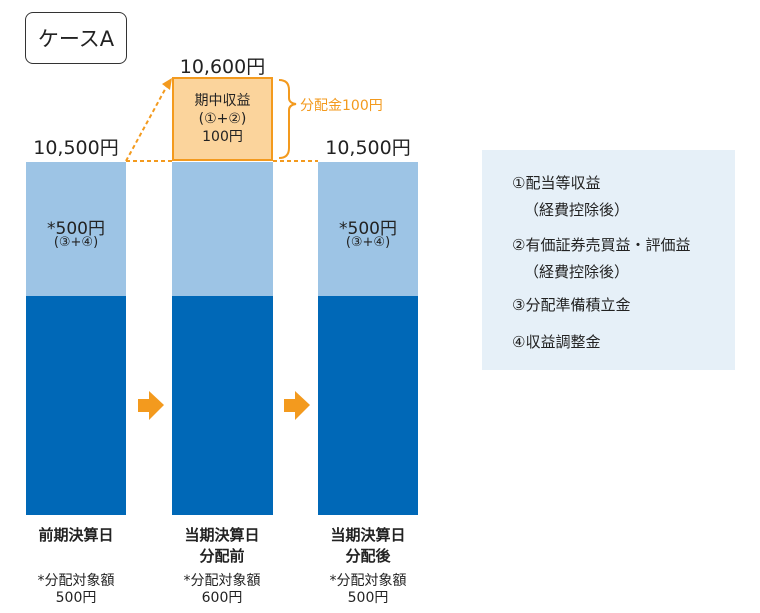 This screenshot has height=613, width=760. I want to click on legend-item-4: ④収益調整金, so click(556, 341).